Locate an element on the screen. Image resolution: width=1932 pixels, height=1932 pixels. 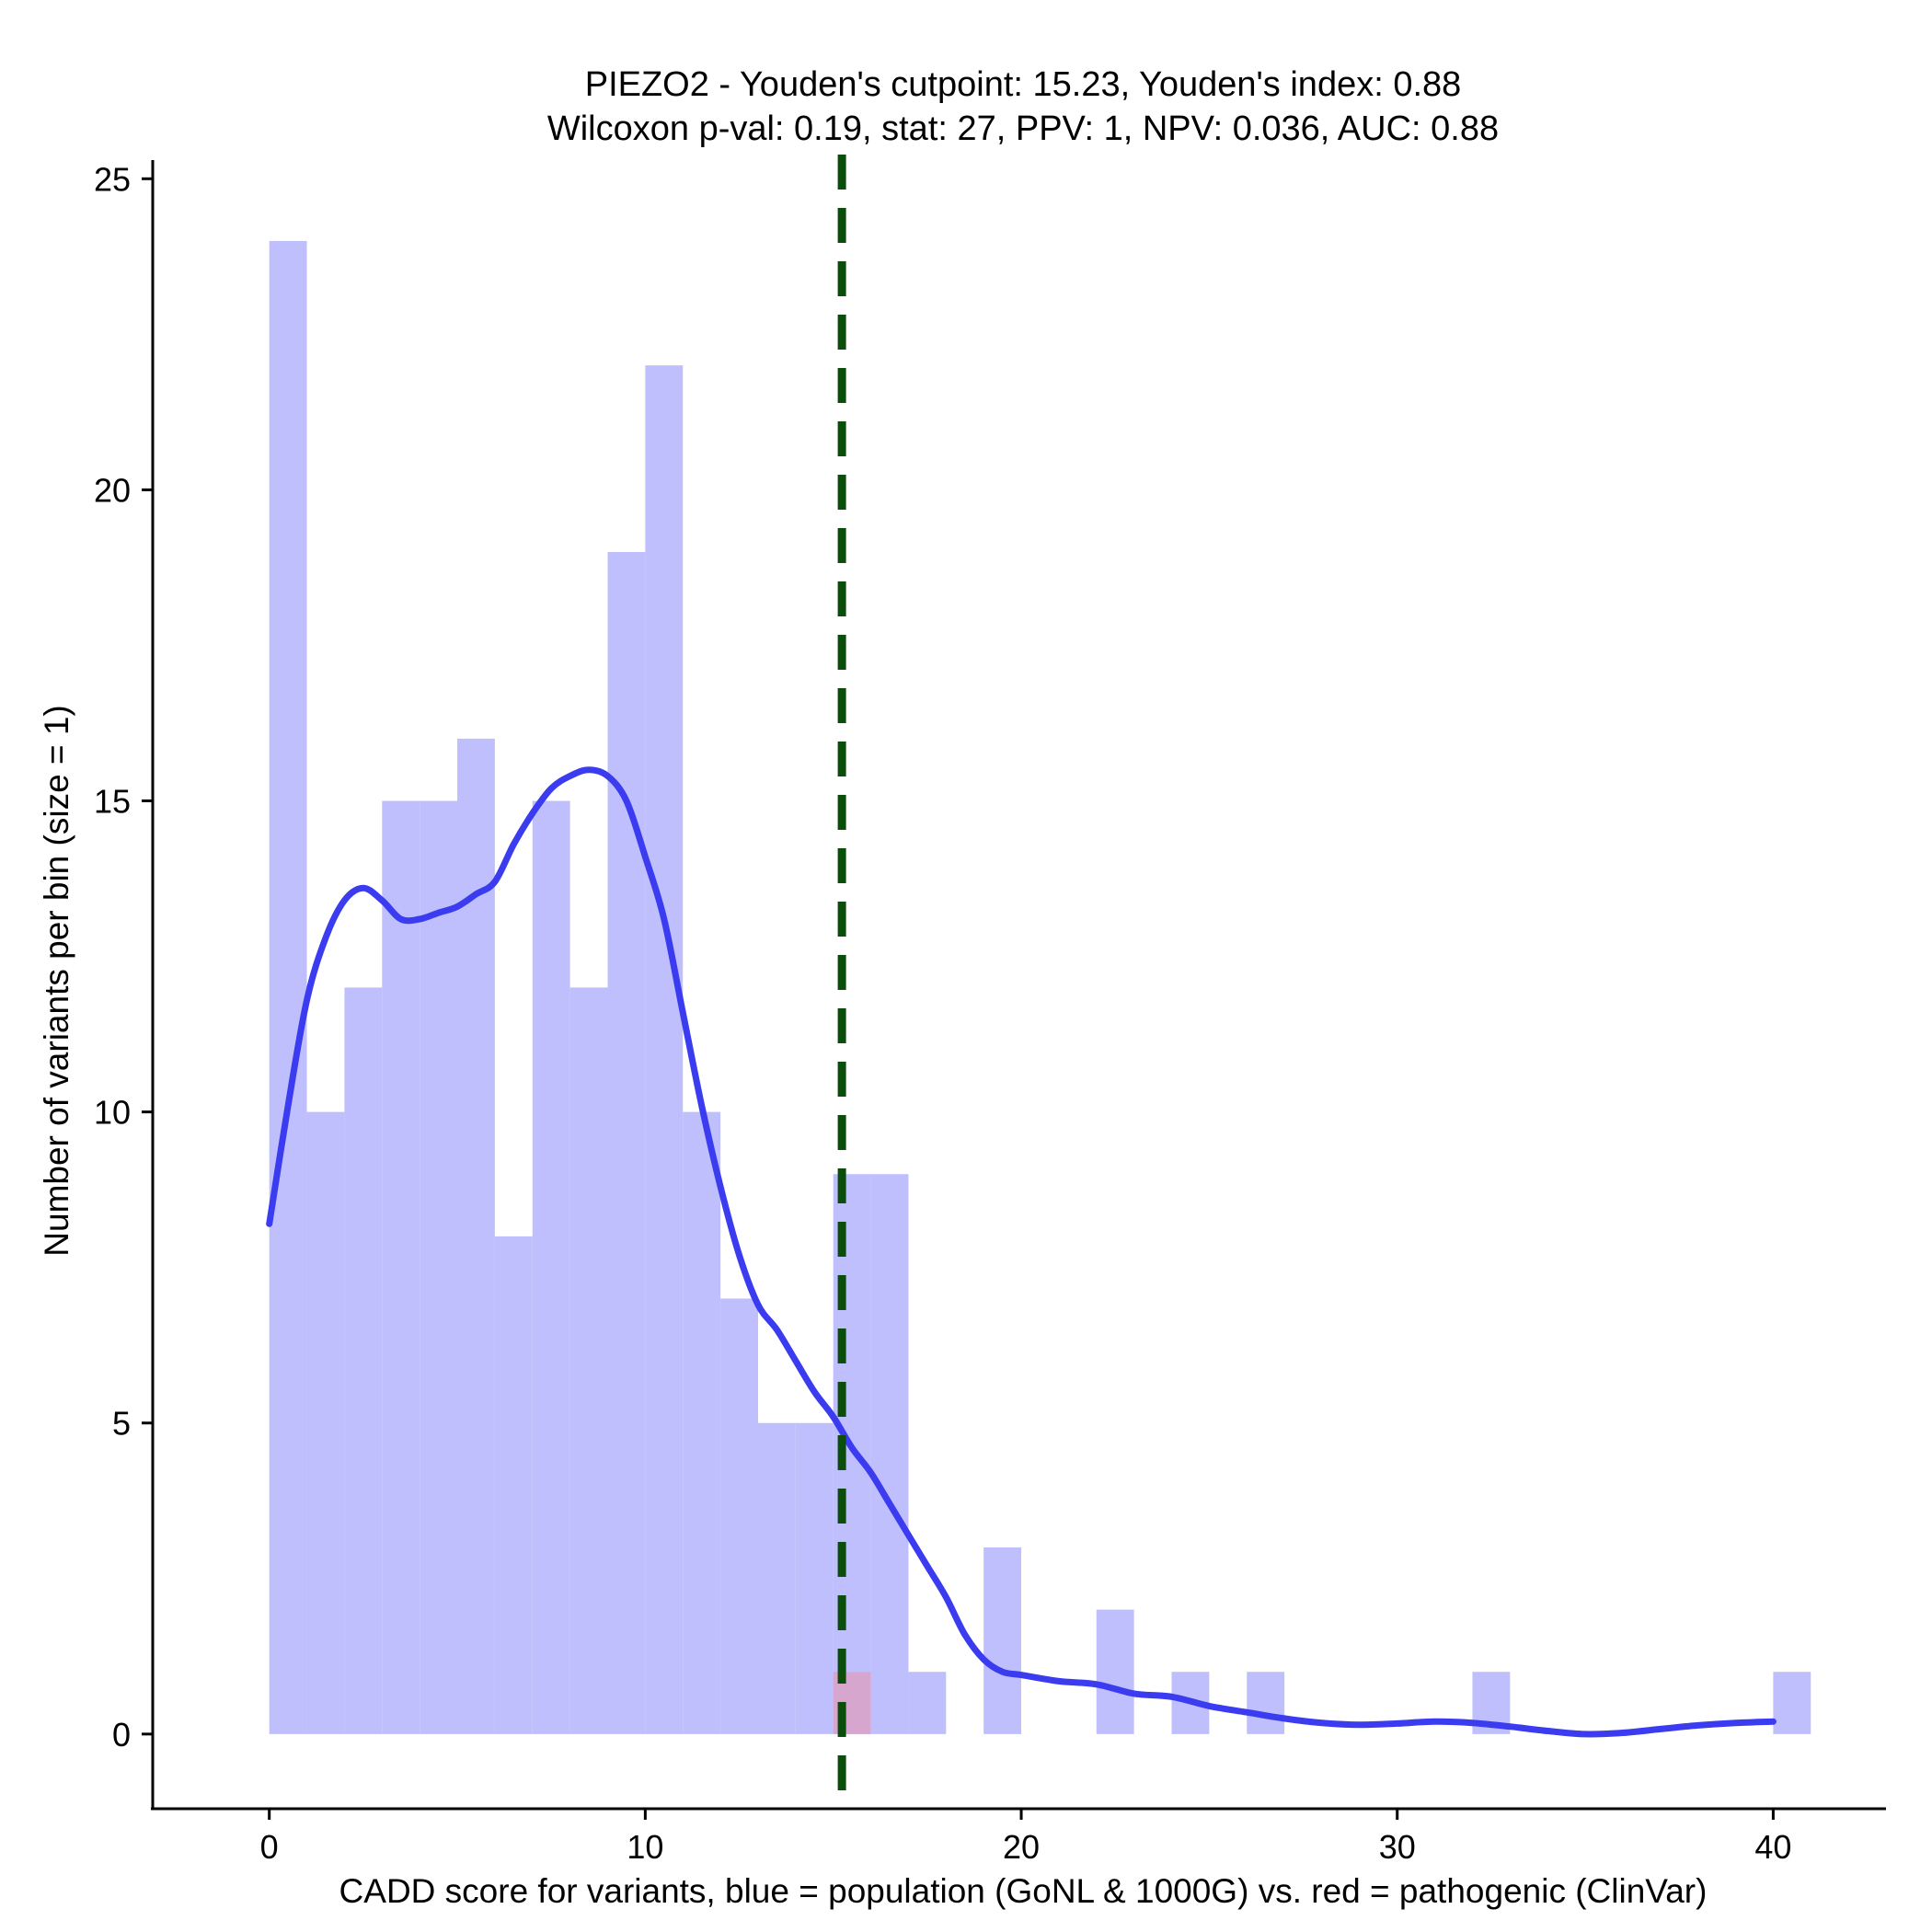
y-axis-ticks: 0 5 10 15 20 25 is located at coordinates (123, 957).